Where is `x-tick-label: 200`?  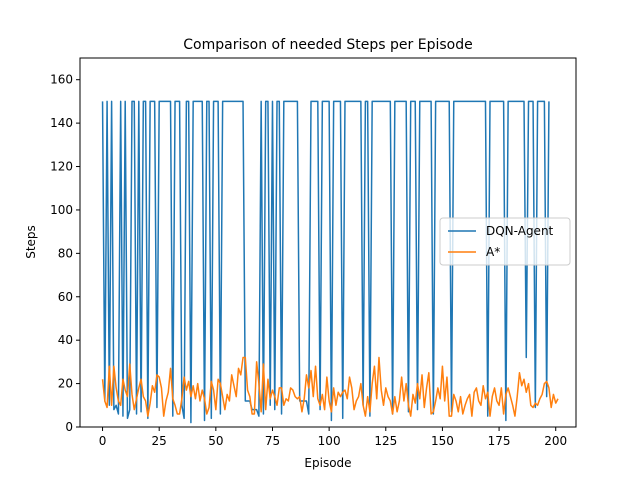 x-tick-label: 200 is located at coordinates (555, 441).